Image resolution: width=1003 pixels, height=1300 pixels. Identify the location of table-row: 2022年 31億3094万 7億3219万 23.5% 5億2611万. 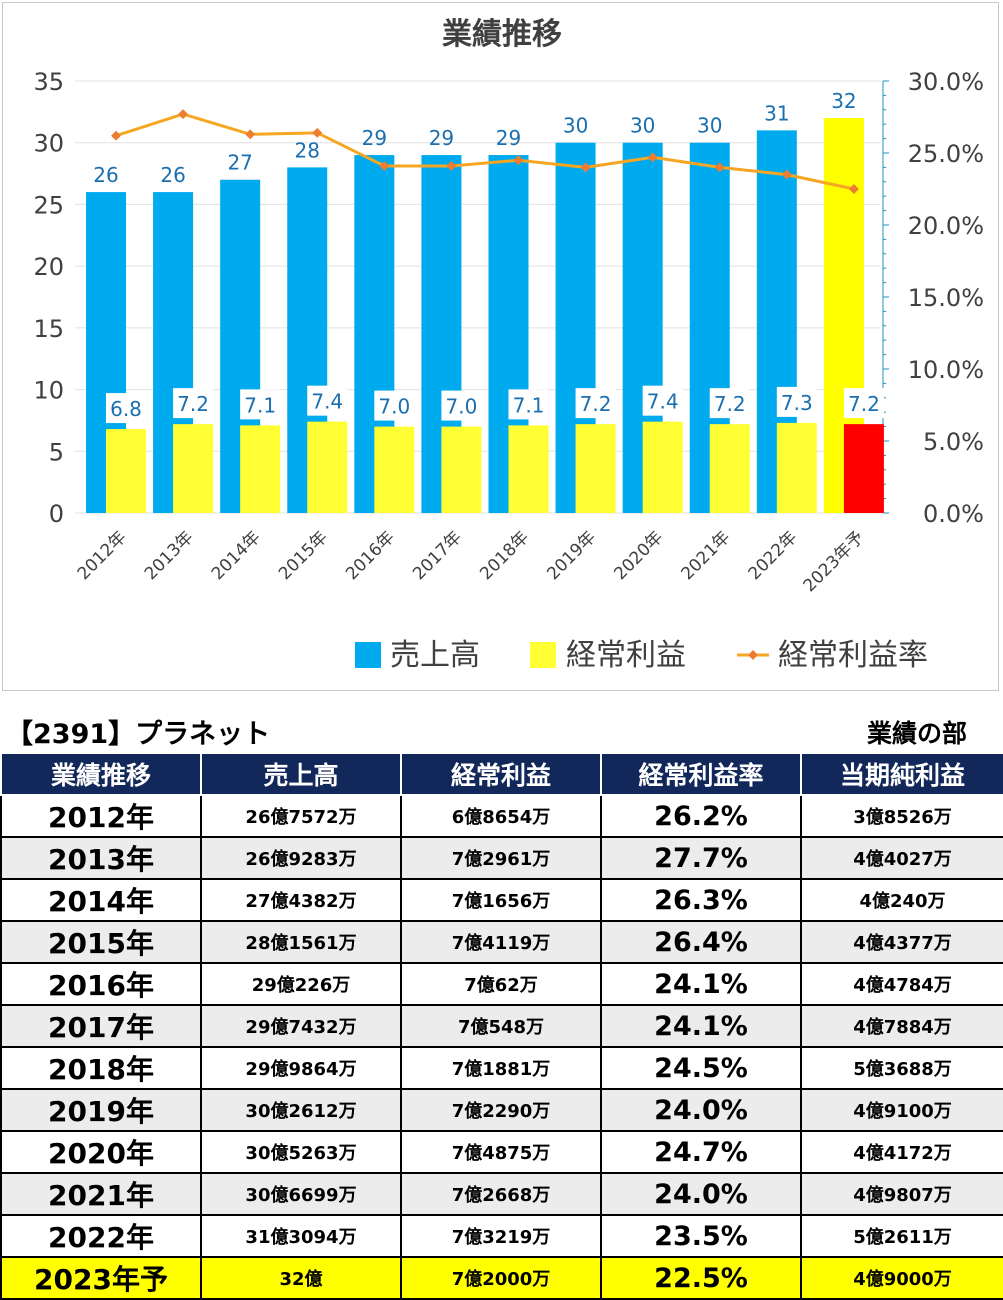
(501, 1236).